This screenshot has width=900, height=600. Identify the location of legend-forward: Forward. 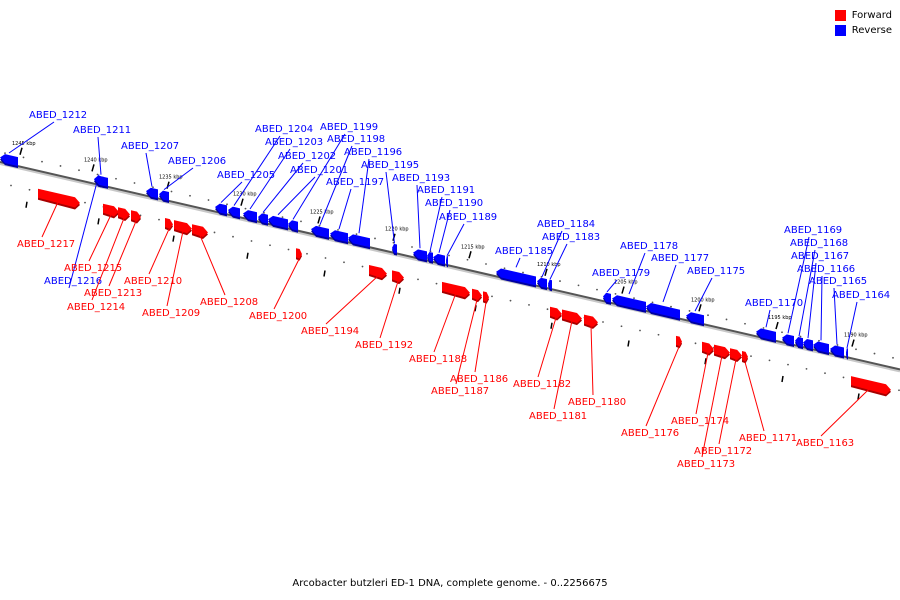
(863, 15).